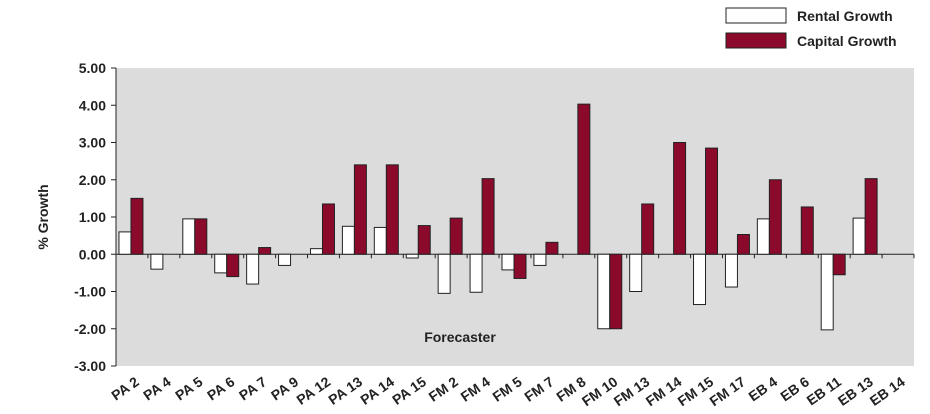 This screenshot has width=930, height=414. What do you see at coordinates (855, 391) in the screenshot?
I see `x-tick-label: EB 13` at bounding box center [855, 391].